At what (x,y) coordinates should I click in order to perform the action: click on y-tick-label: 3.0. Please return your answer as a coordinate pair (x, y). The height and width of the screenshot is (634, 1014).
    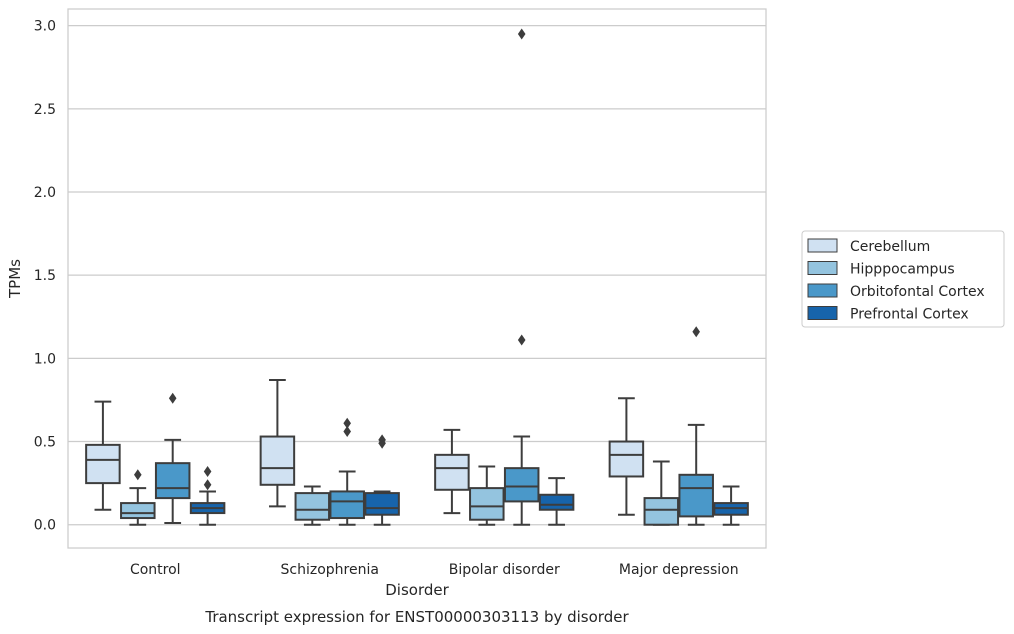
    Looking at the image, I should click on (45, 27).